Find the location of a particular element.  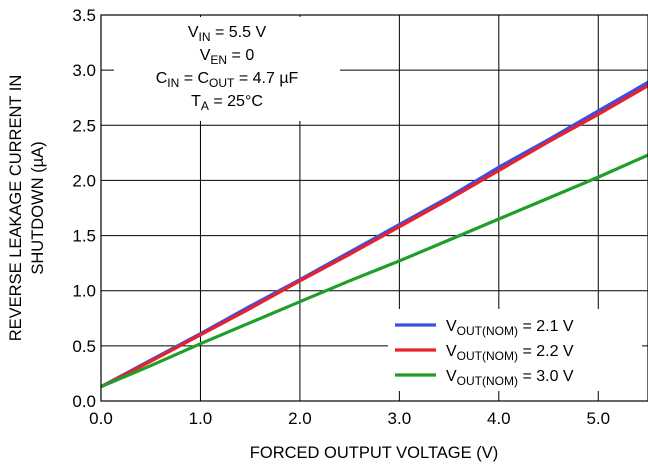

x-tick-label: 5.0 is located at coordinates (598, 418).